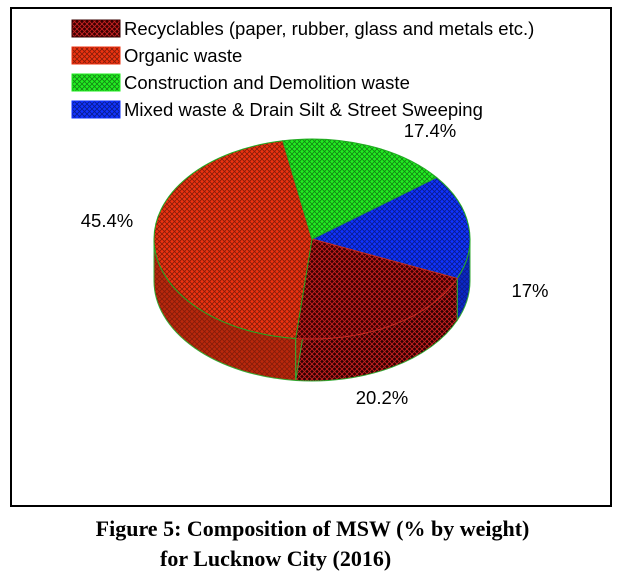  Describe the element at coordinates (276, 558) in the screenshot. I see `figure-caption-line-2: for Lucknow City (2016)` at that location.